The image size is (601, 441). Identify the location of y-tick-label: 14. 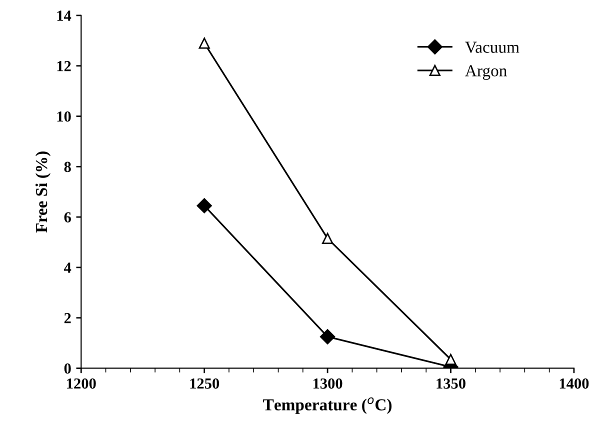
(64, 15).